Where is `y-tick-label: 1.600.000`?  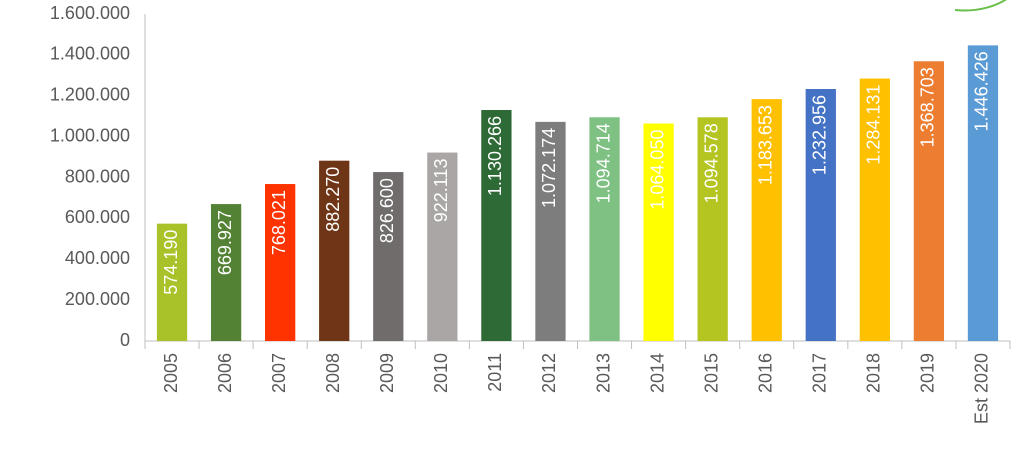 y-tick-label: 1.600.000 is located at coordinates (90, 13).